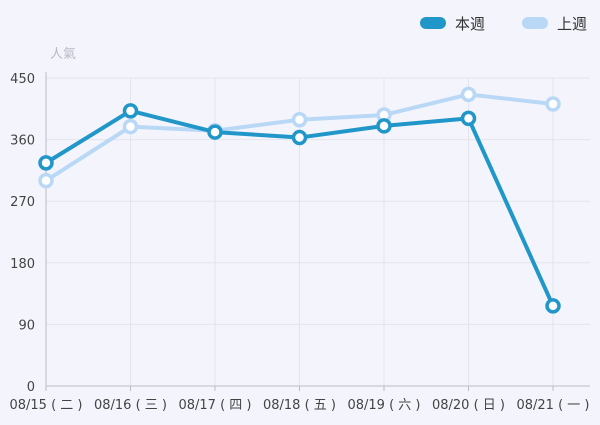  I want to click on x-tick-label: 08/18 ( 五 ), so click(299, 405).